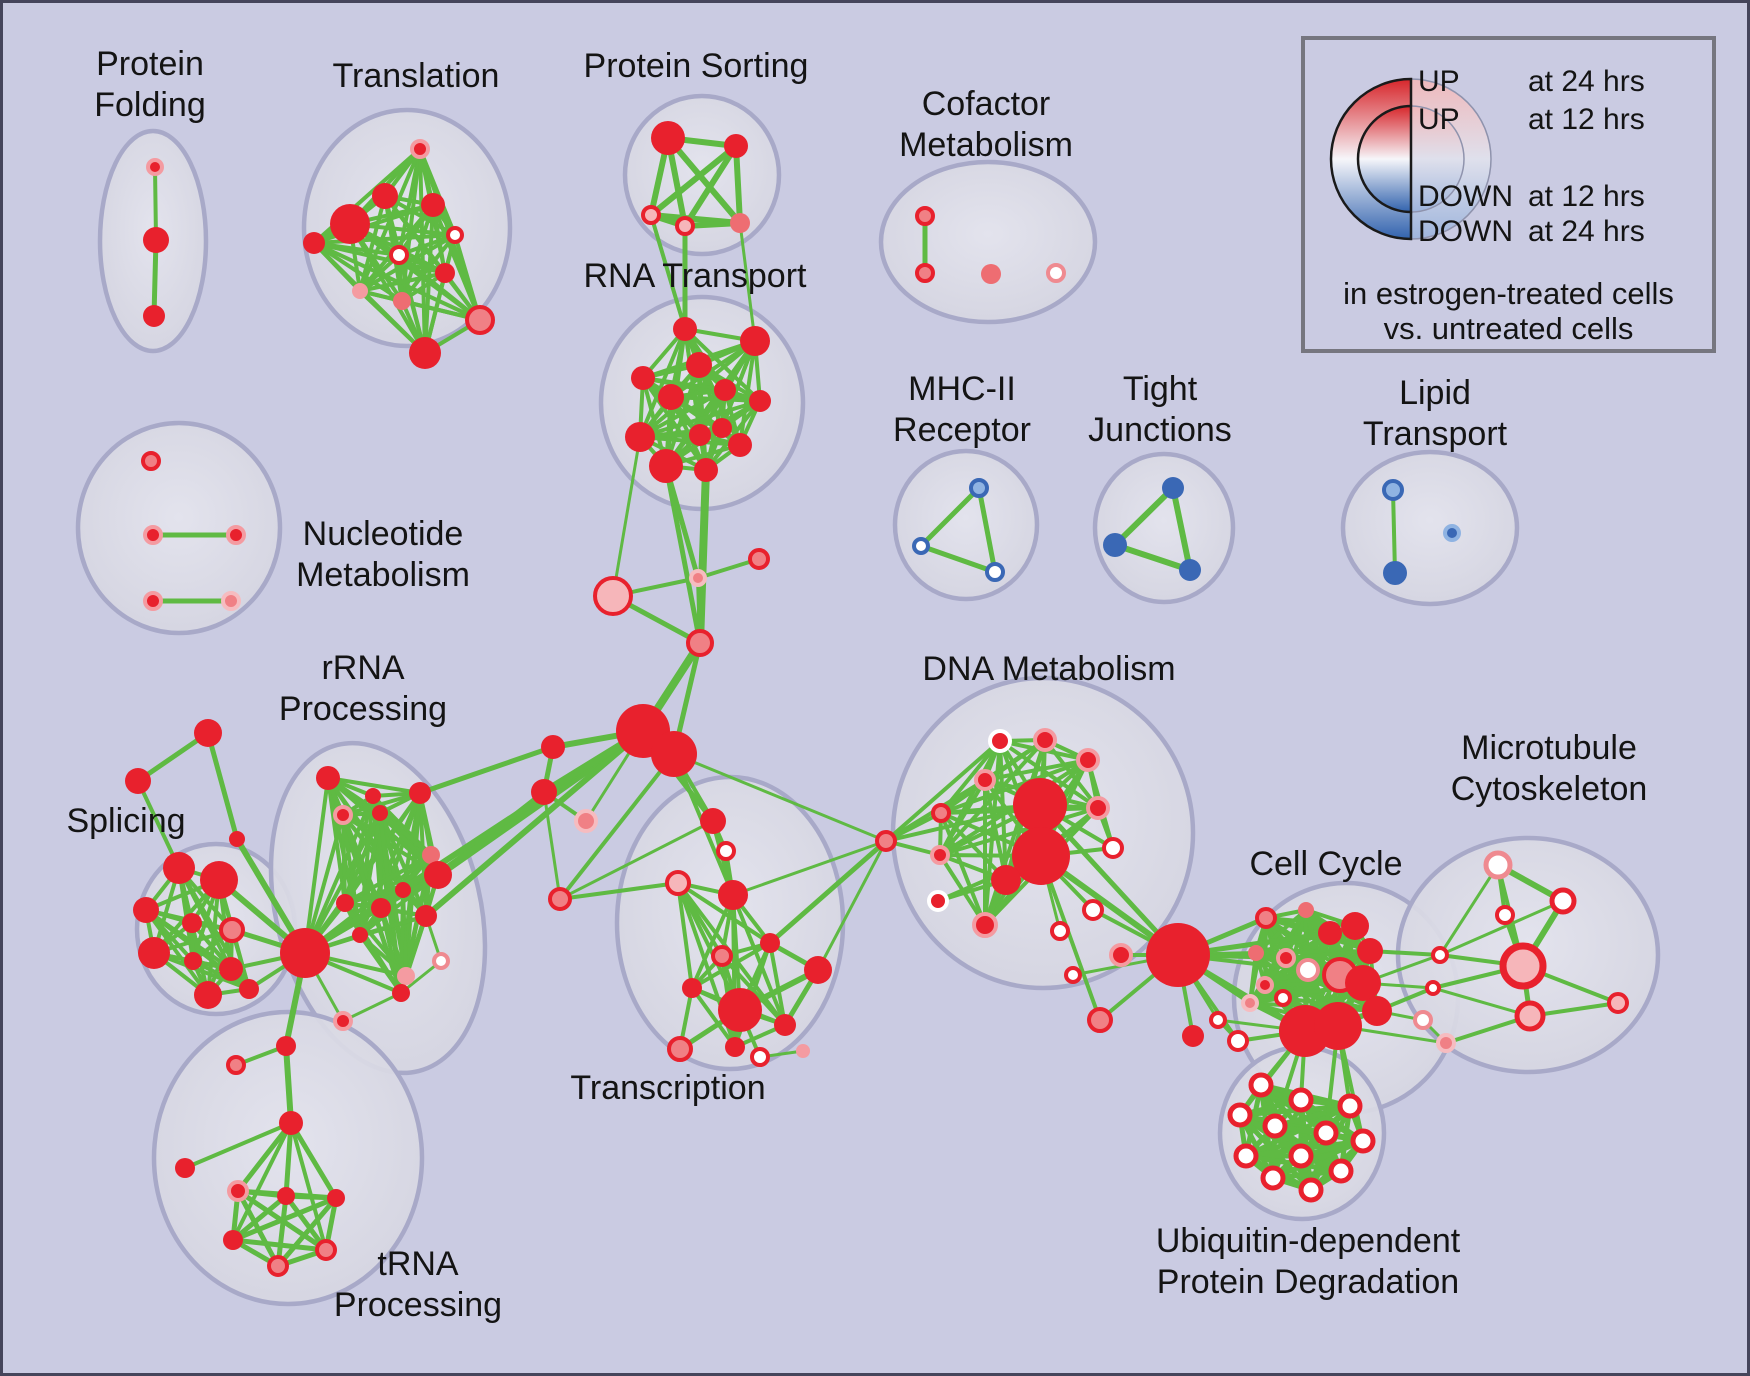 Image resolution: width=1750 pixels, height=1376 pixels. I want to click on cluster-label-microtubule-cytoskeleton: Cytoskeleton, so click(1549, 789).